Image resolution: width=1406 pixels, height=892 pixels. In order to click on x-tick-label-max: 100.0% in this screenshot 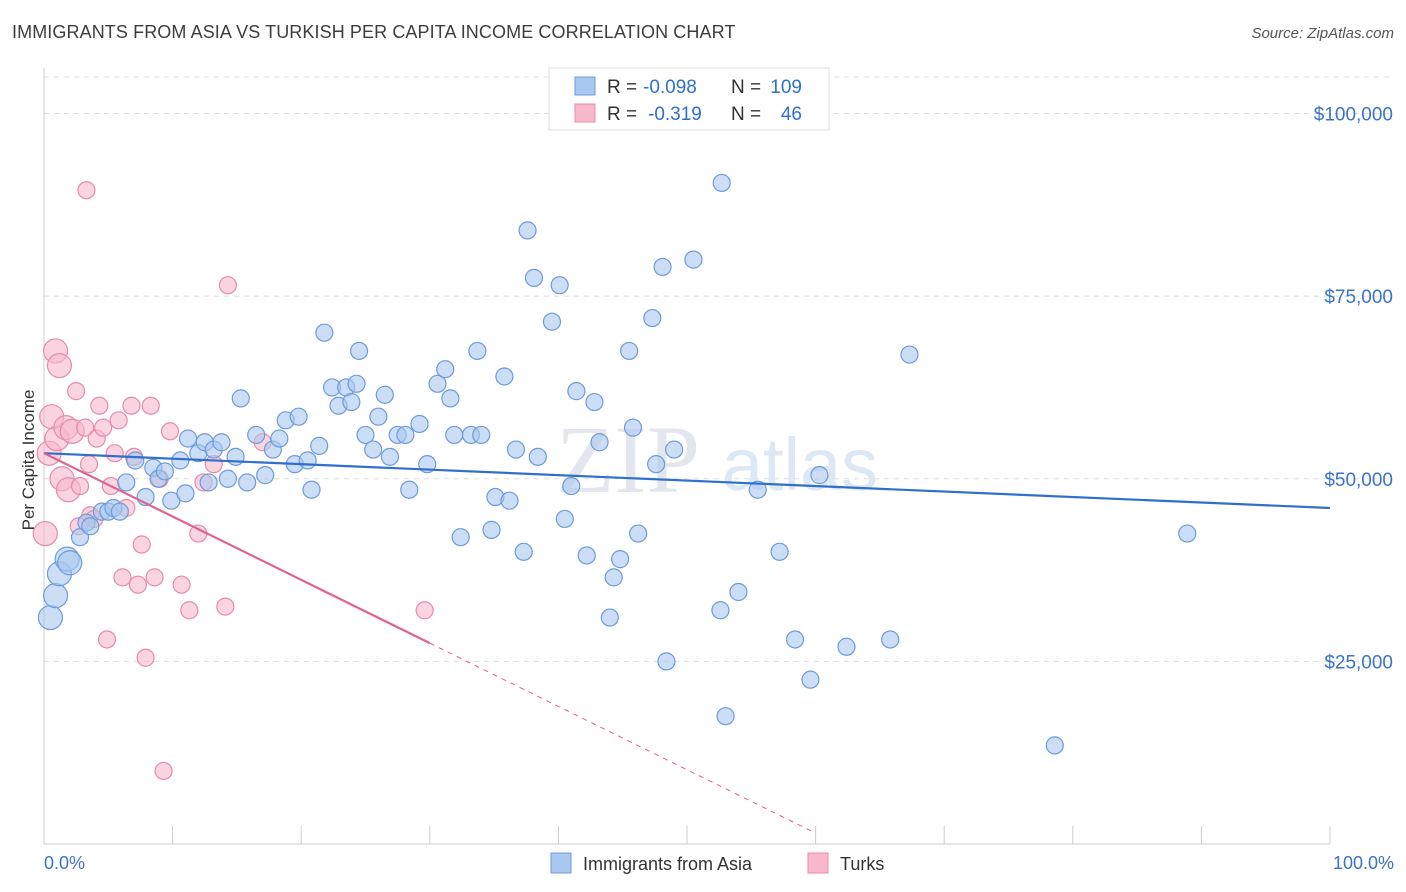, I will do `click(1363, 863)`.